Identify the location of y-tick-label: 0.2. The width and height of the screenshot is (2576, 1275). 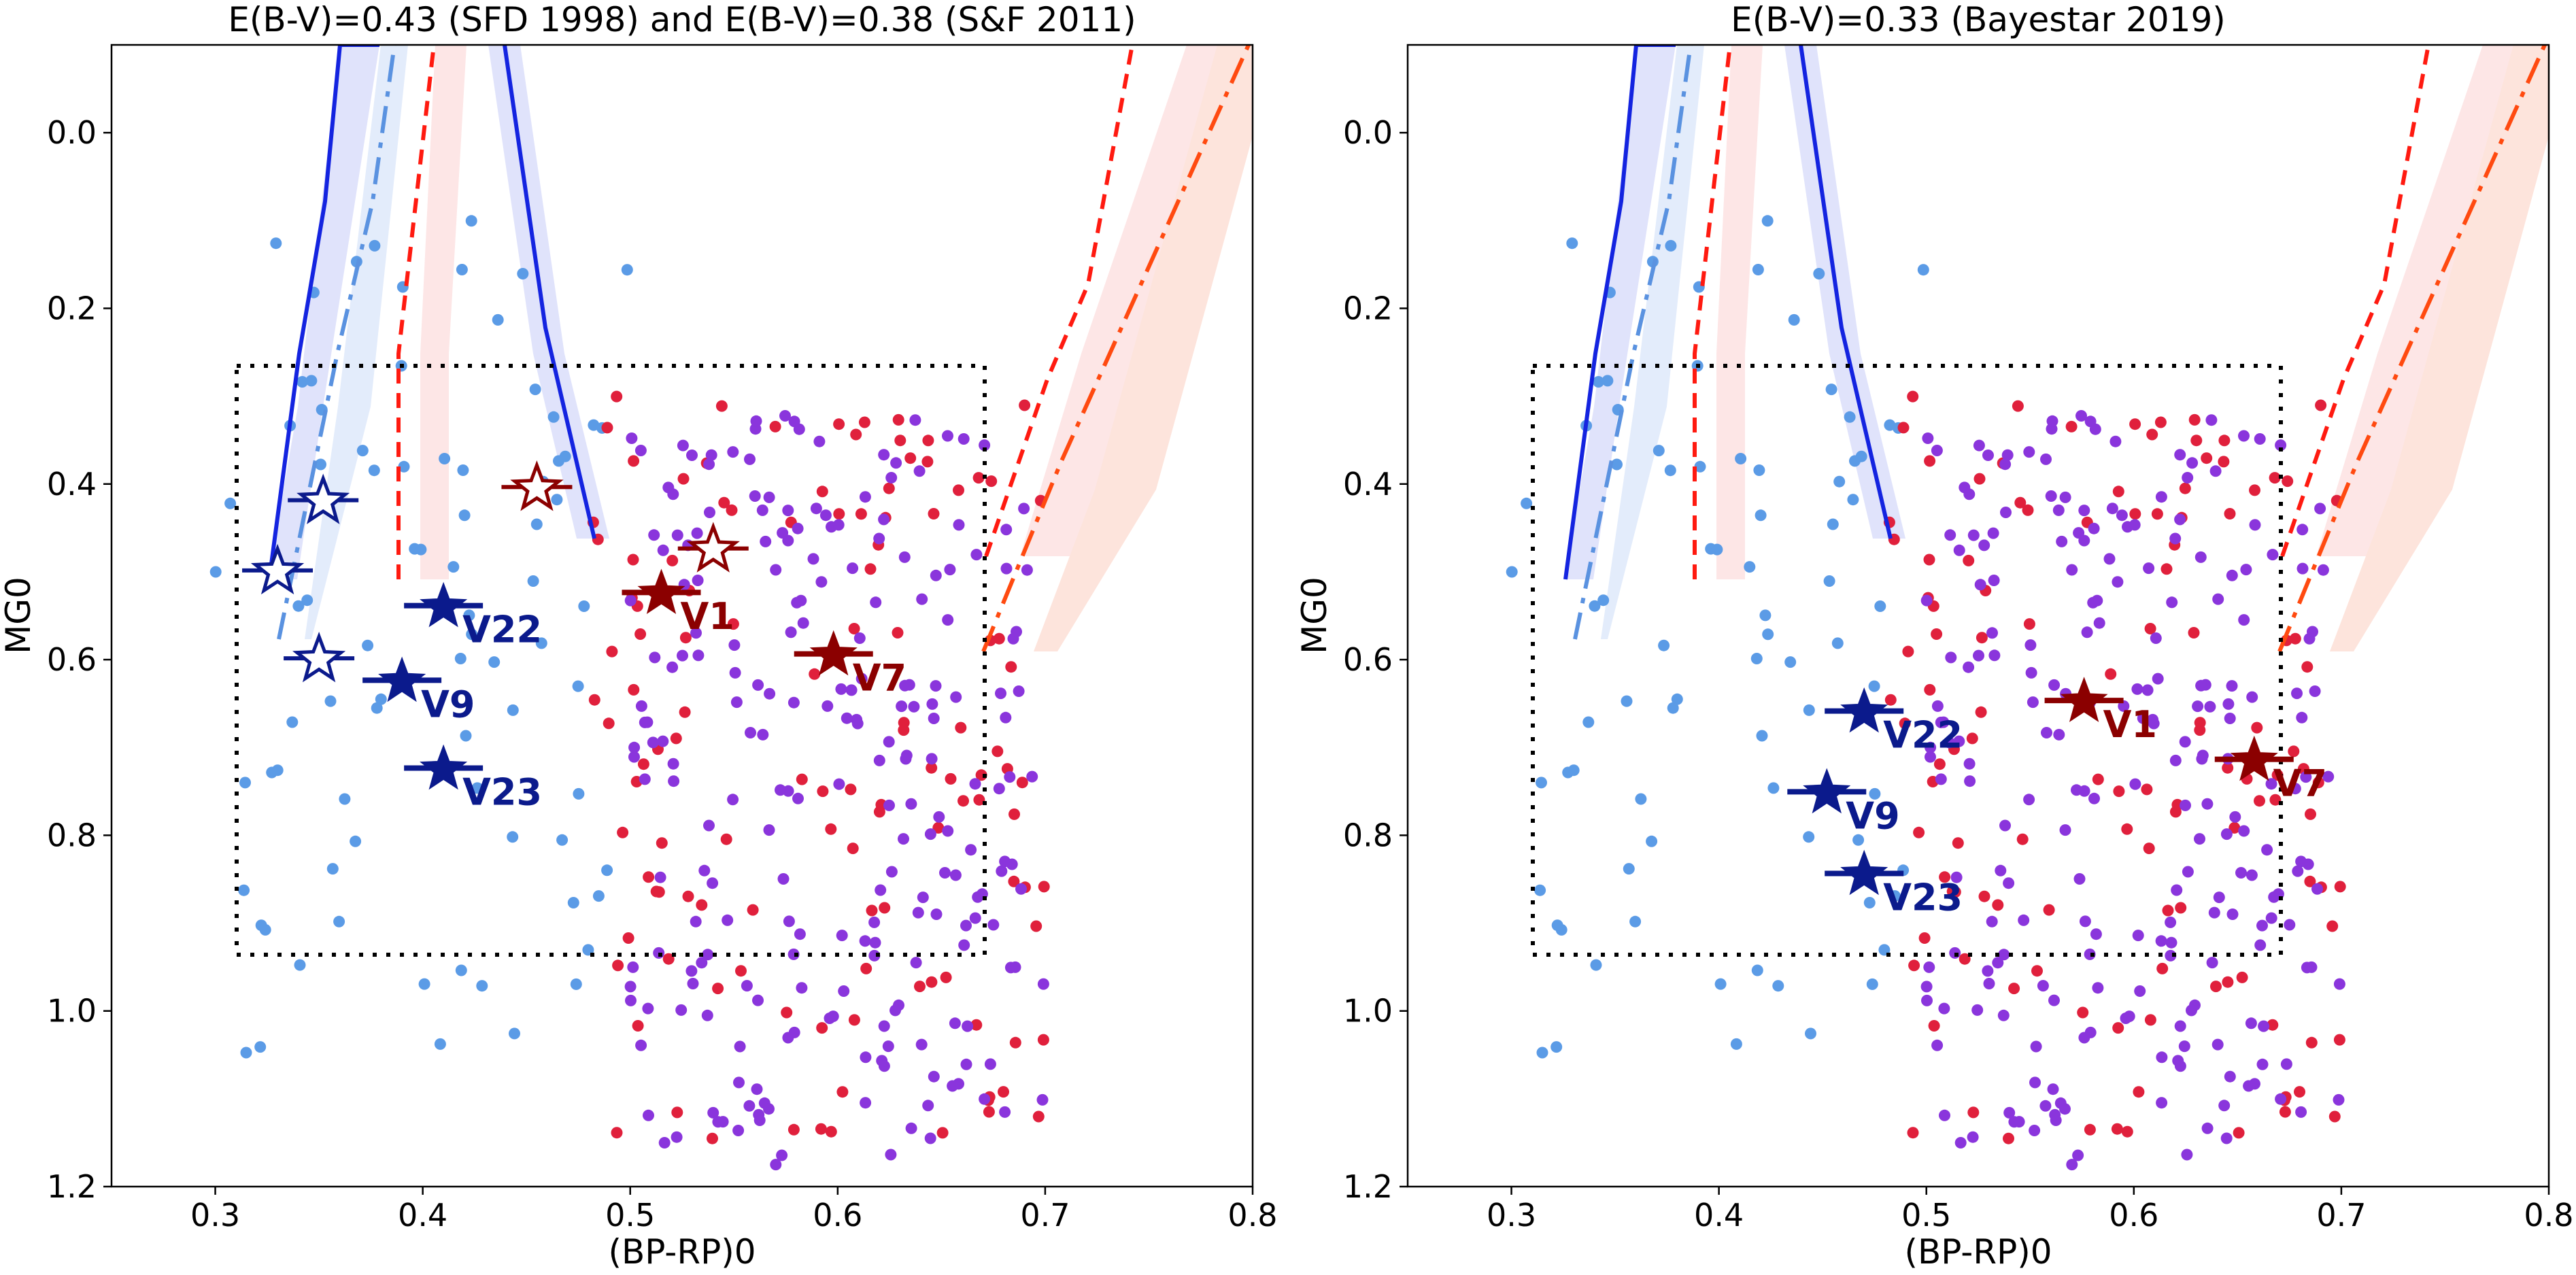
(1368, 308).